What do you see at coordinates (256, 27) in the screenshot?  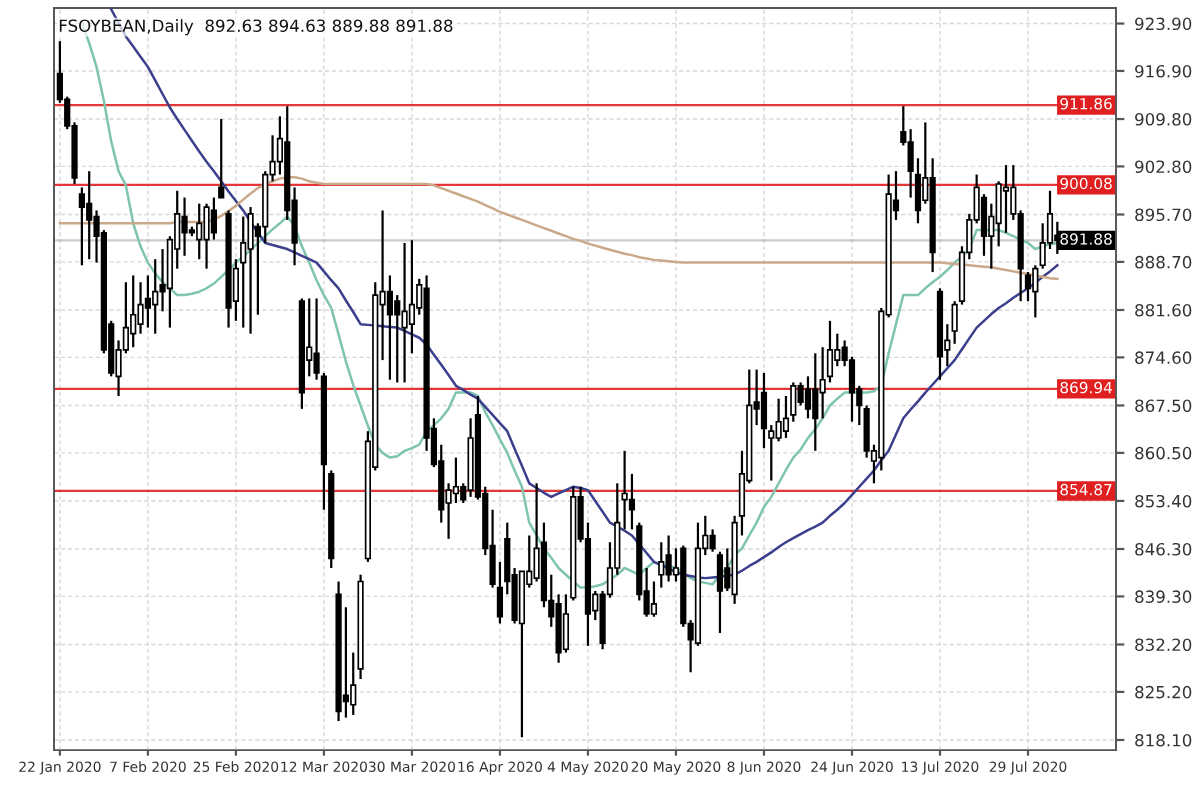 I see `text: FSOYBEAN,Daily 892.63 894.63 889.88 891.88` at bounding box center [256, 27].